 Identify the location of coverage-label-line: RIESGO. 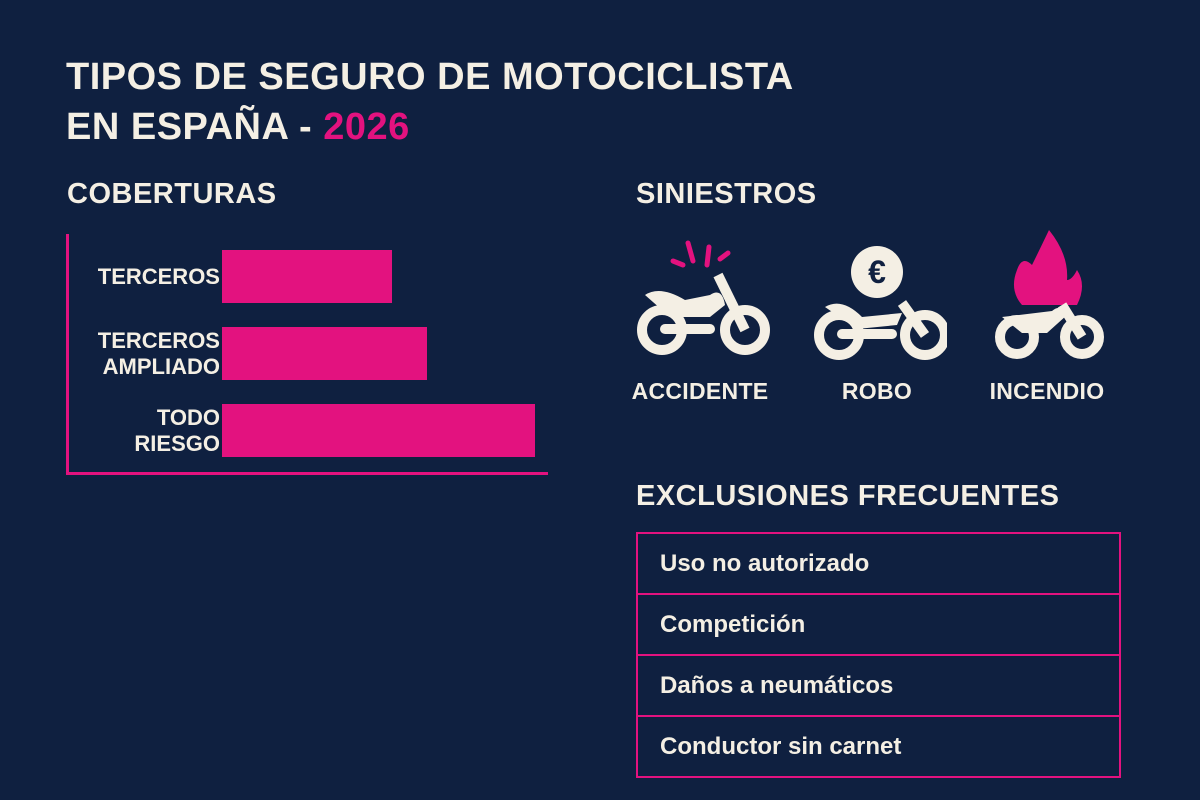
(177, 443).